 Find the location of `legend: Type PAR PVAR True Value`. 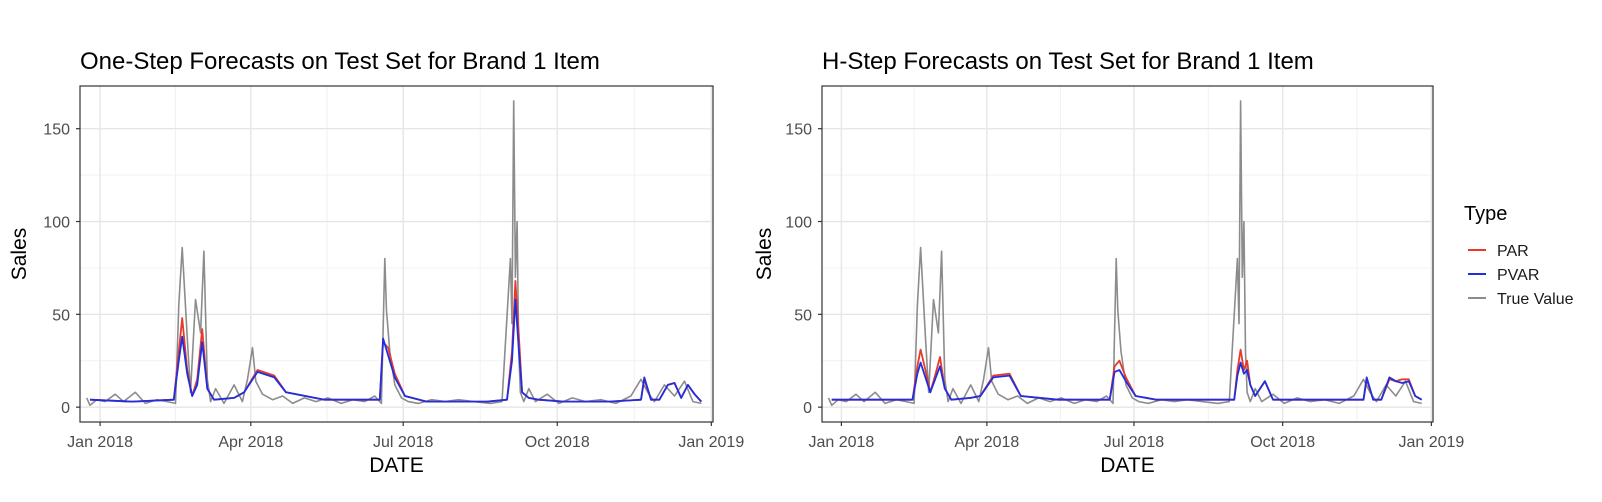

legend: Type PAR PVAR True Value is located at coordinates (1519, 255).